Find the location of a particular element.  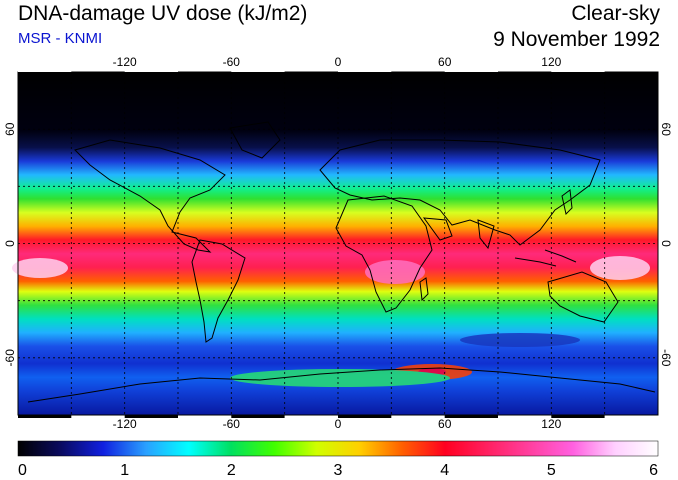

source-label: MSR - KNMI is located at coordinates (60, 38).